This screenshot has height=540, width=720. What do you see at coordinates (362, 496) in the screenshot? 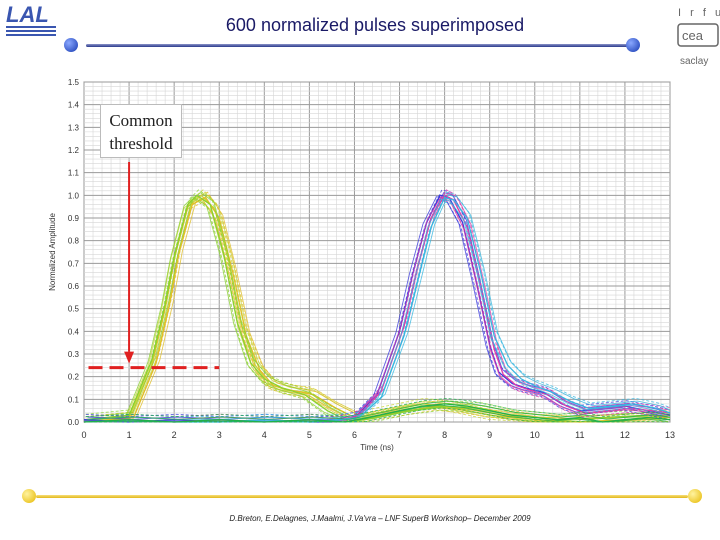
I see `bottom-divider` at bounding box center [362, 496].